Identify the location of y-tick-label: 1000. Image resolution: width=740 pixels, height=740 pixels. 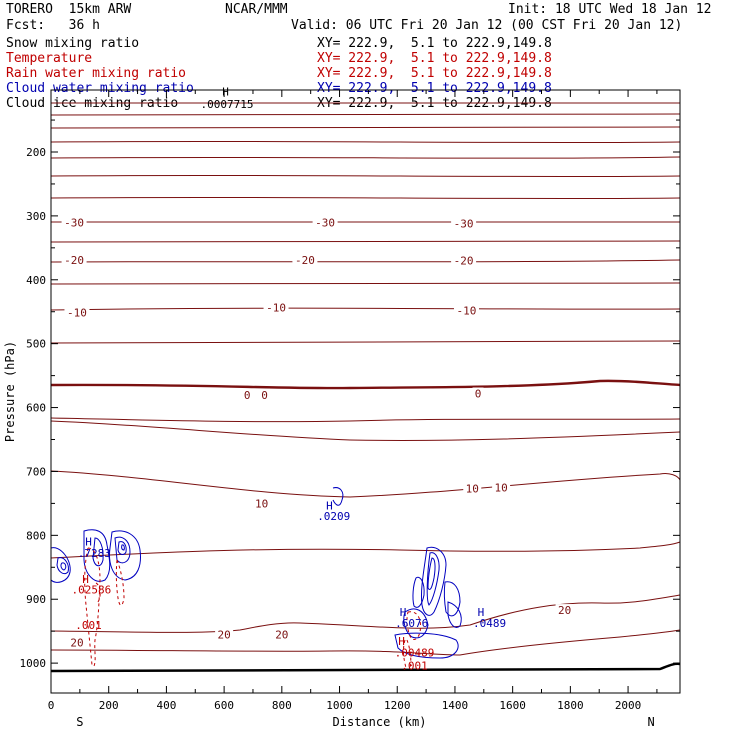
(33, 663).